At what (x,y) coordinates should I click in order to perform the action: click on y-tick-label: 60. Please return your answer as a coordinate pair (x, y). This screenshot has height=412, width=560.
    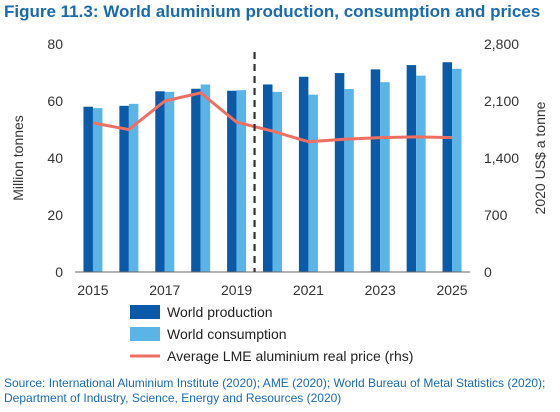
    Looking at the image, I should click on (55, 101).